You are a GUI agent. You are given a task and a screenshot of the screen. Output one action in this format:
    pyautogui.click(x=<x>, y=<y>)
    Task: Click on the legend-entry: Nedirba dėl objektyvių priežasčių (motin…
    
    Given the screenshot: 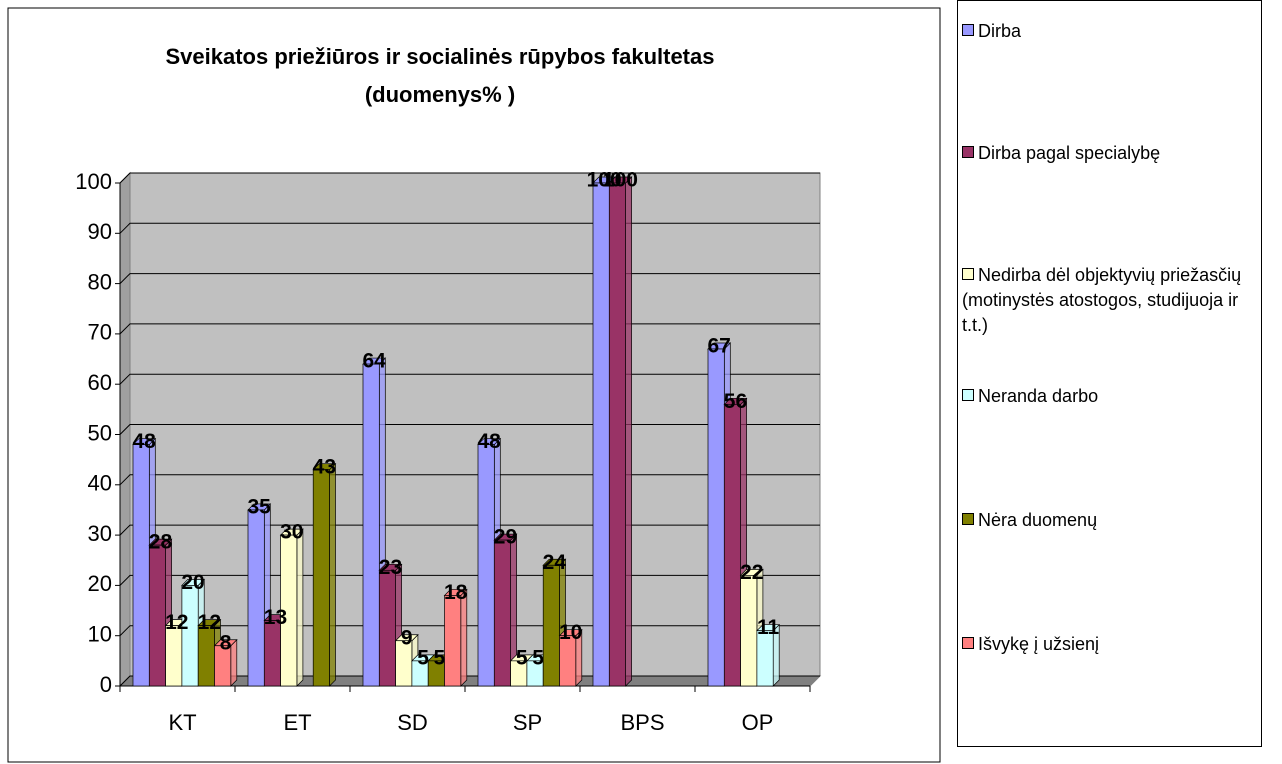 What is the action you would take?
    pyautogui.click(x=1107, y=300)
    